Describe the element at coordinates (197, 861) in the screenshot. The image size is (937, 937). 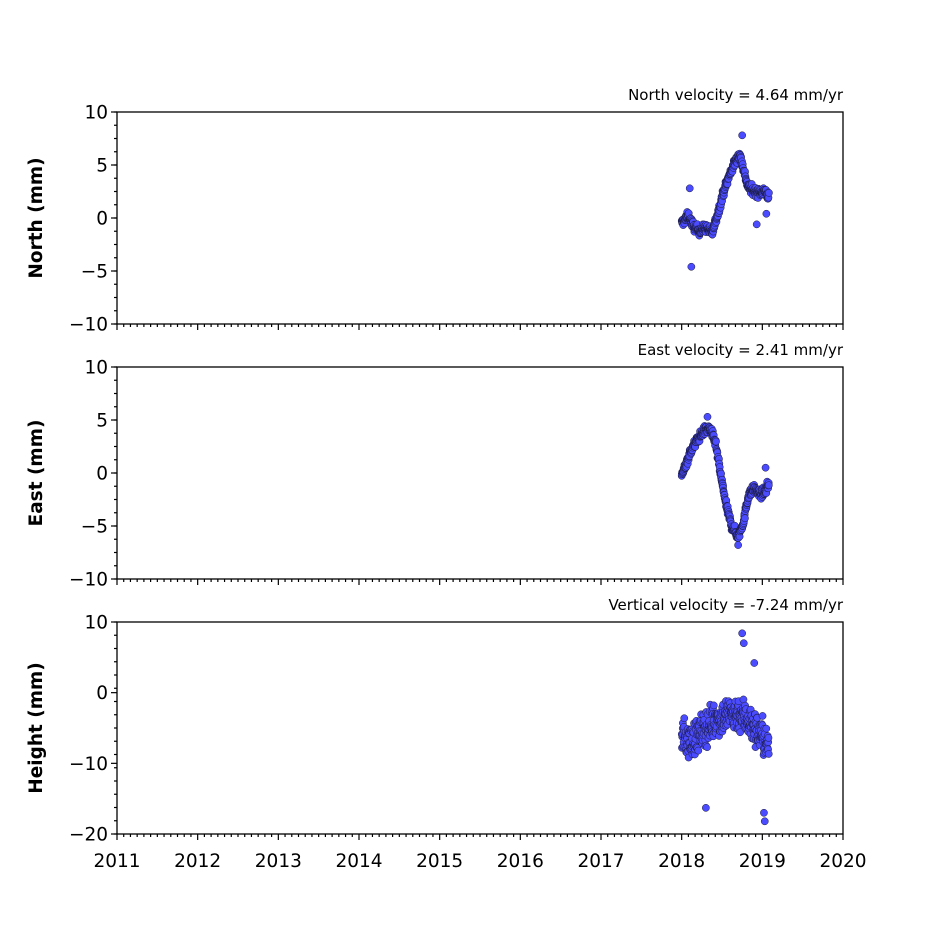
I see `x-tick-label: 2012` at that location.